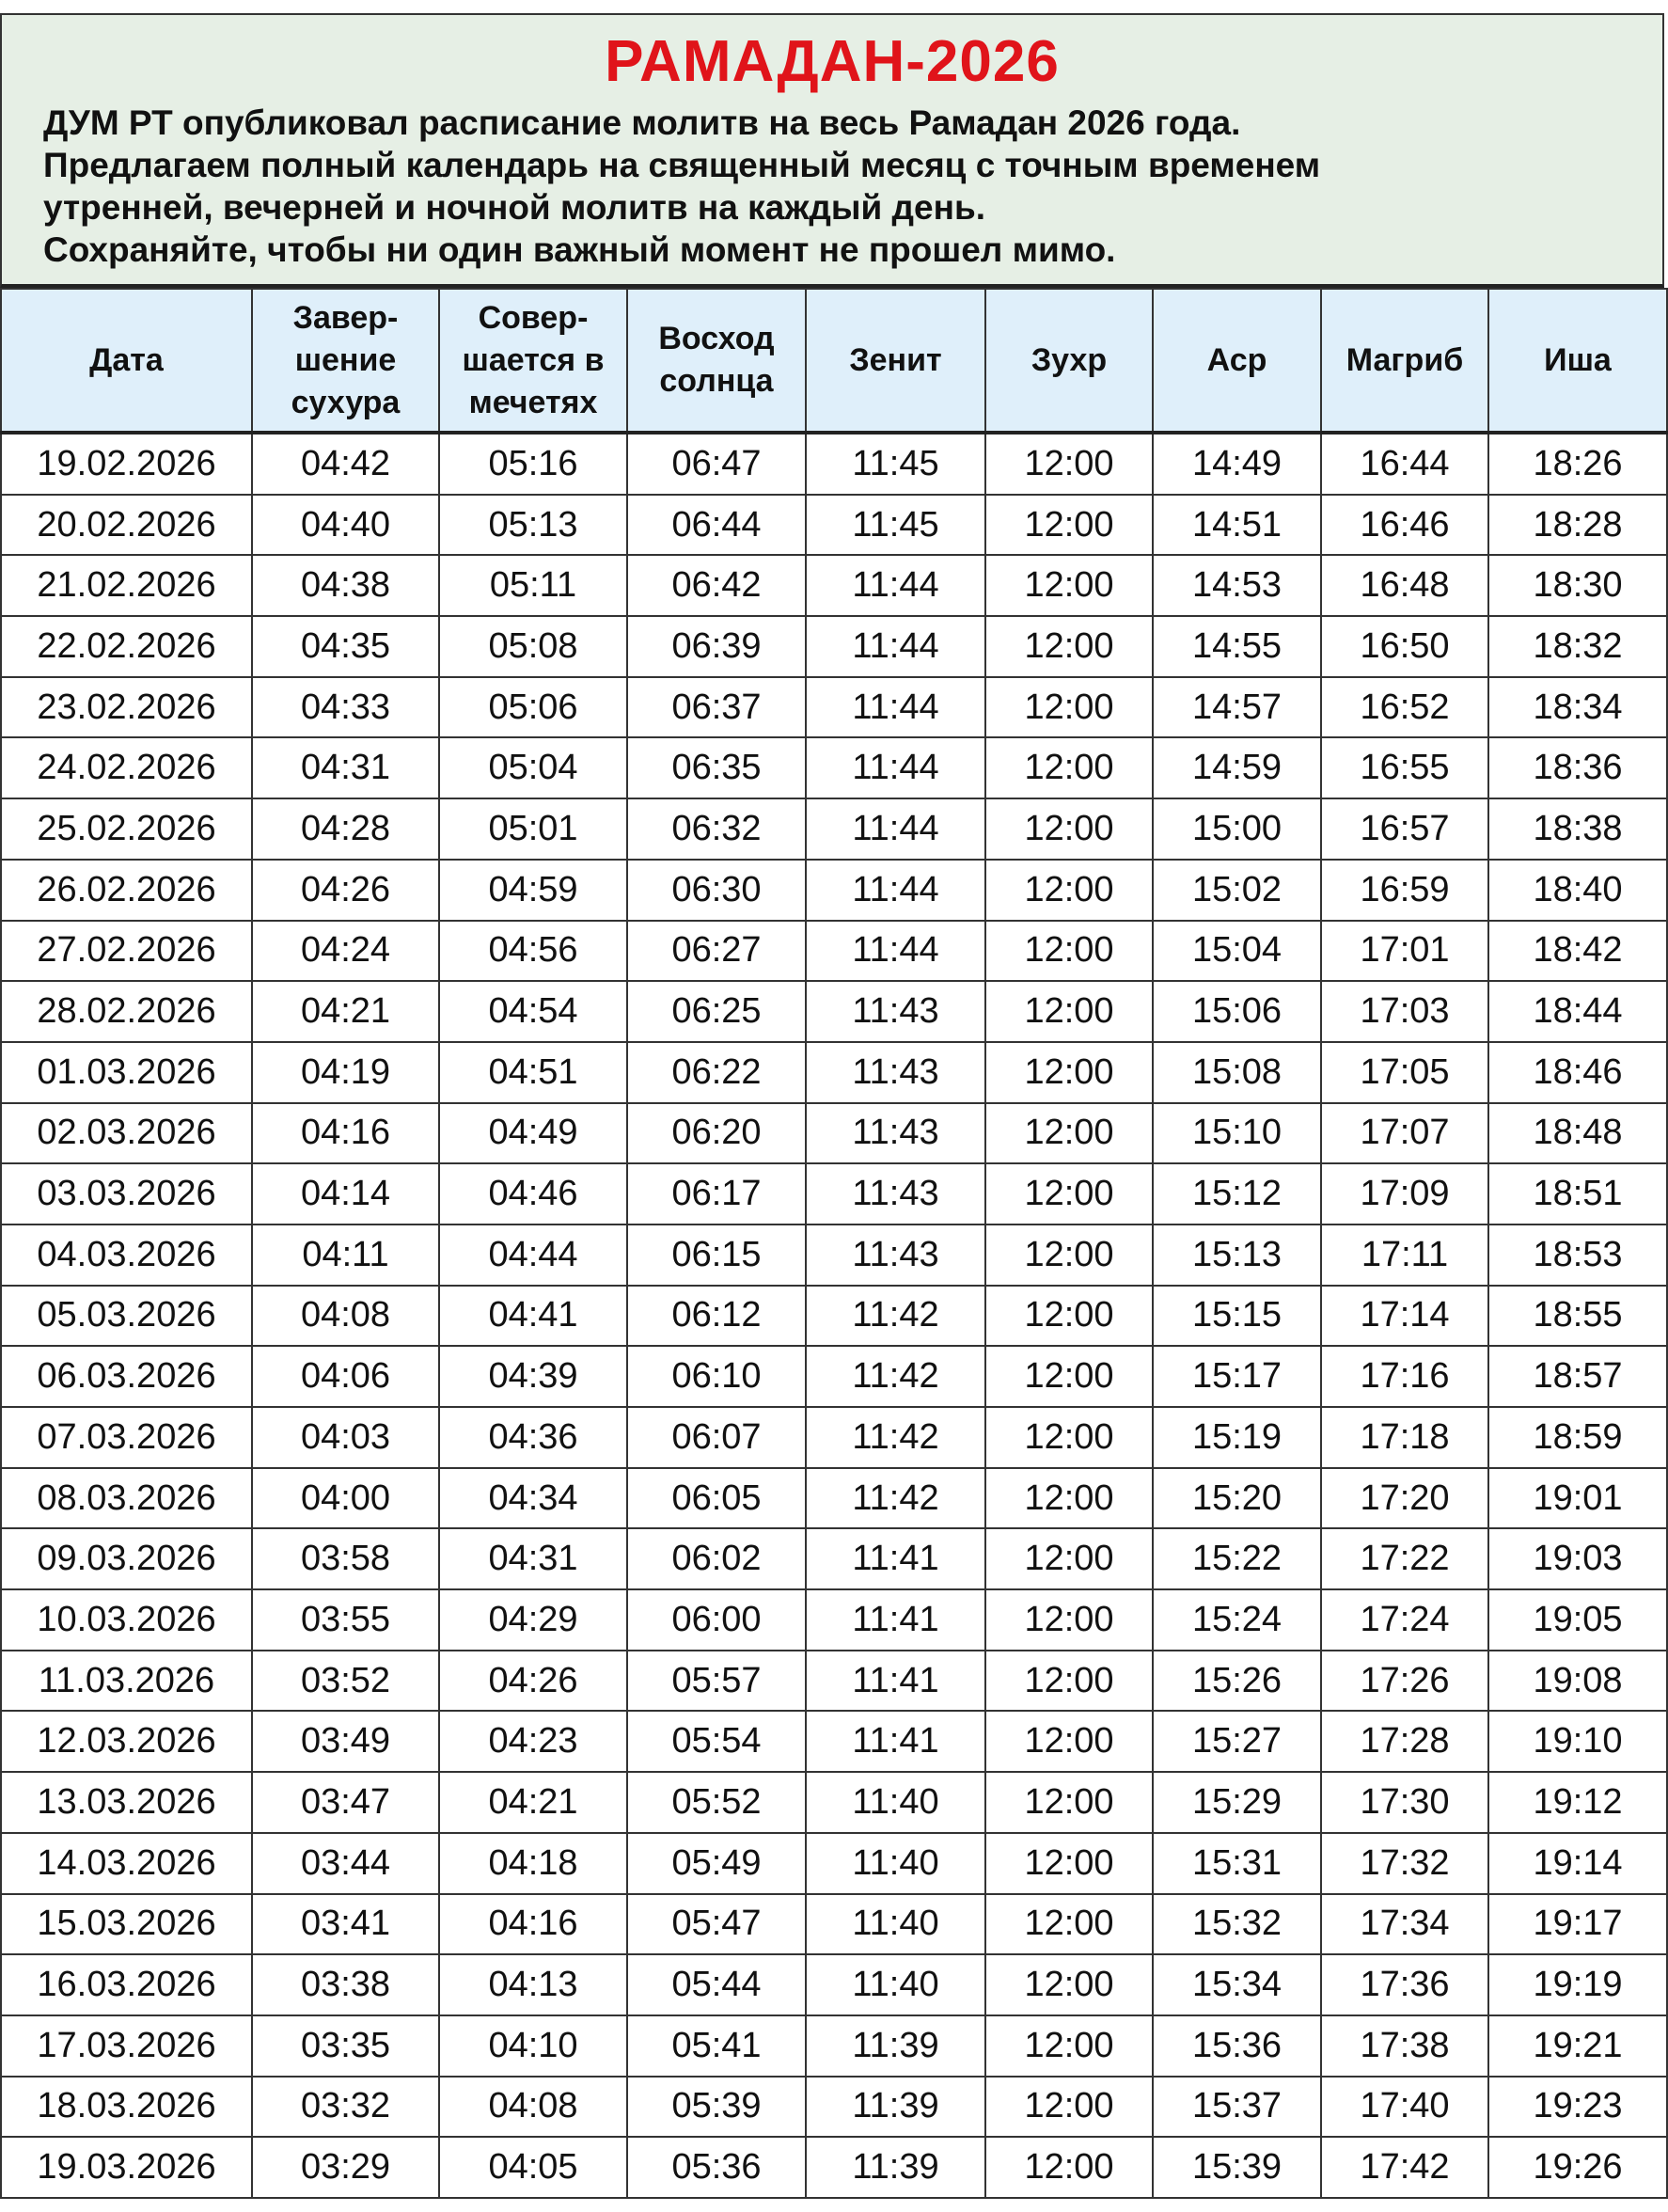 This screenshot has height=2212, width=1668. Describe the element at coordinates (346, 1802) in the screenshot. I see `cell-suhoor-end: 03:47` at that location.